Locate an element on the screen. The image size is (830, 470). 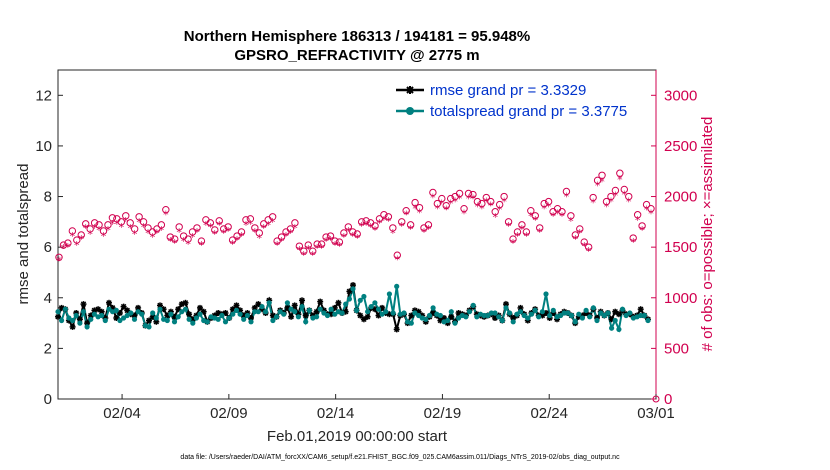
right-axis: 0 500 1000 1500 2000 2500 3000 is located at coordinates (674, 239).